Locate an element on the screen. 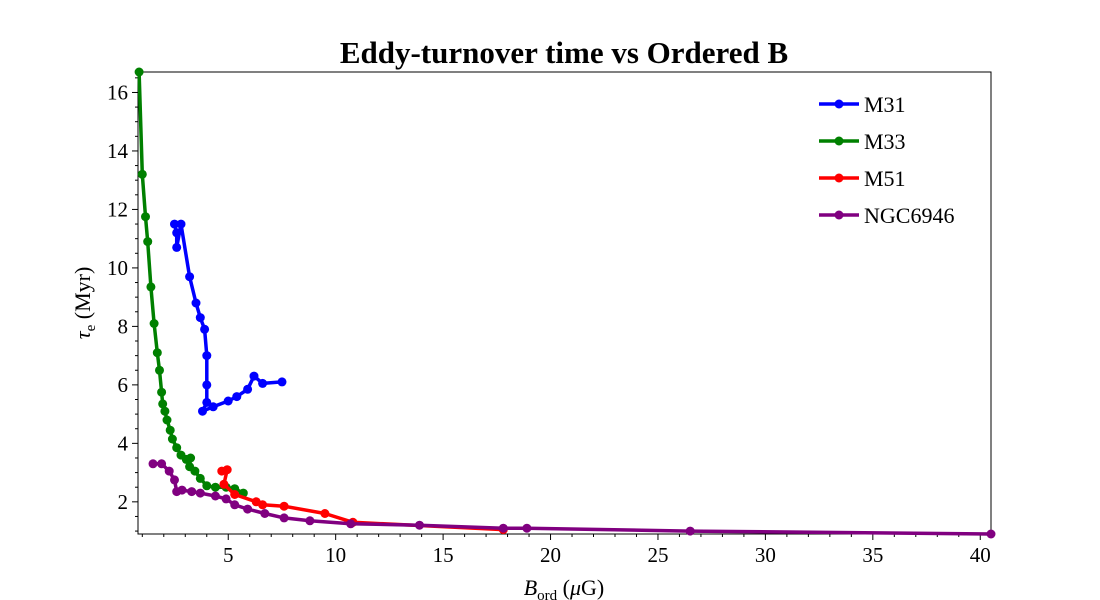 This screenshot has height=600, width=1100. legend-label: M33 is located at coordinates (885, 141).